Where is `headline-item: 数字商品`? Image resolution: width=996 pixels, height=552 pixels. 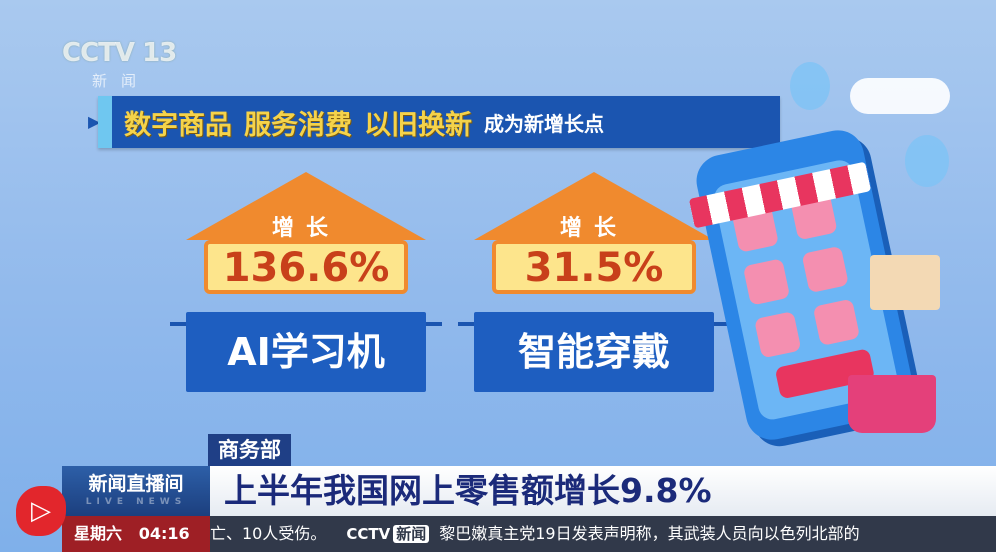
headline-item: 数字商品 is located at coordinates (178, 125).